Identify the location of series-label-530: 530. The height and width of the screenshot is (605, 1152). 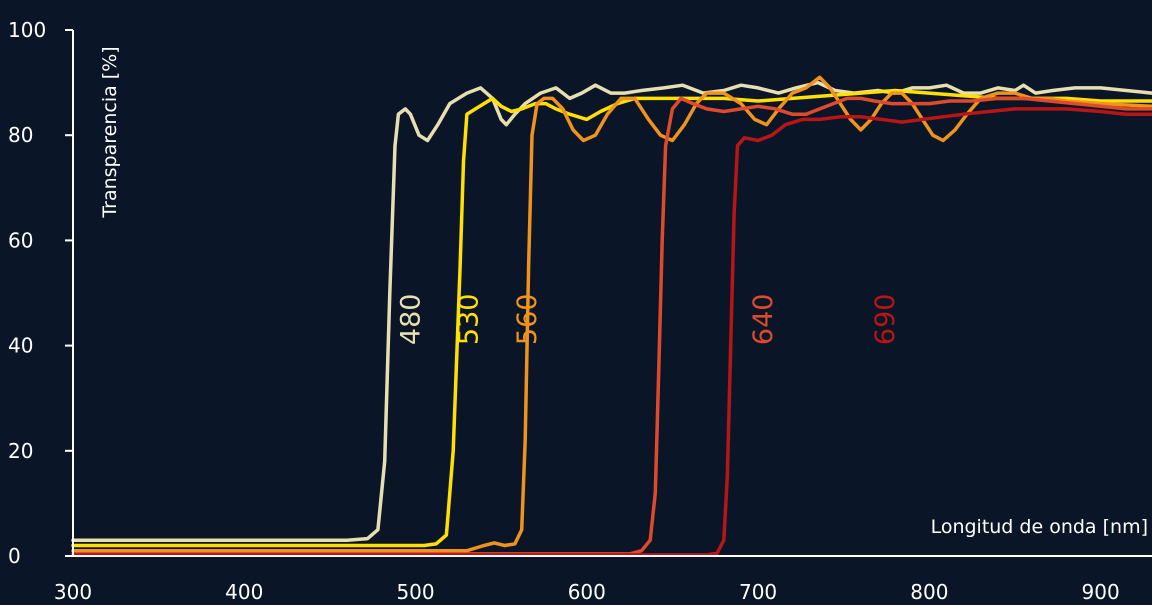
(469, 320).